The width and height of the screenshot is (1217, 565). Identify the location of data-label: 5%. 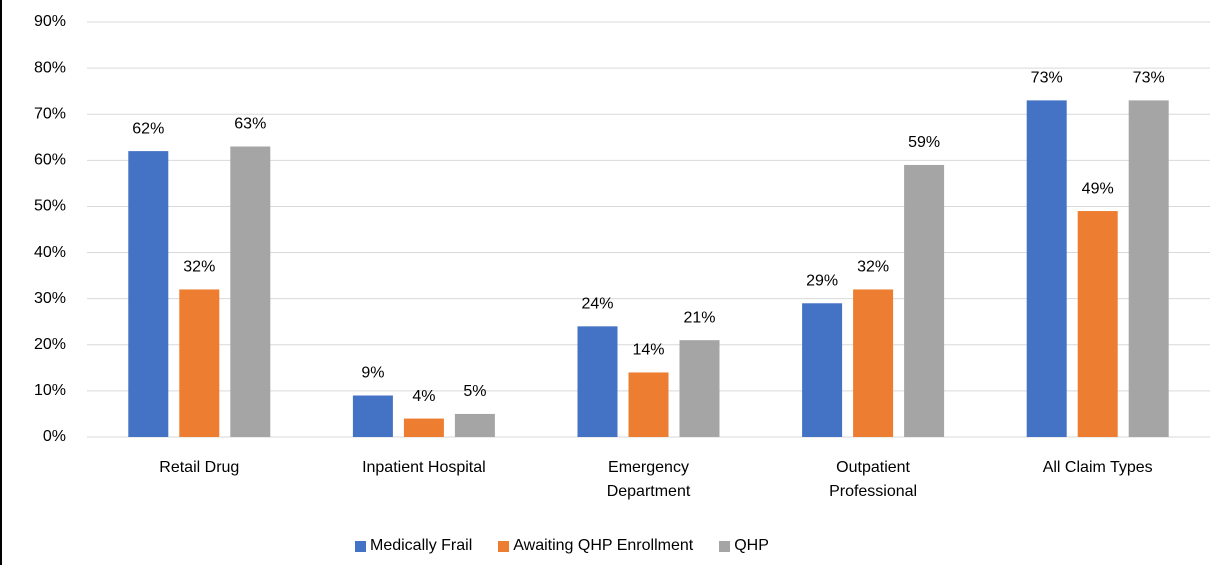
(474, 391).